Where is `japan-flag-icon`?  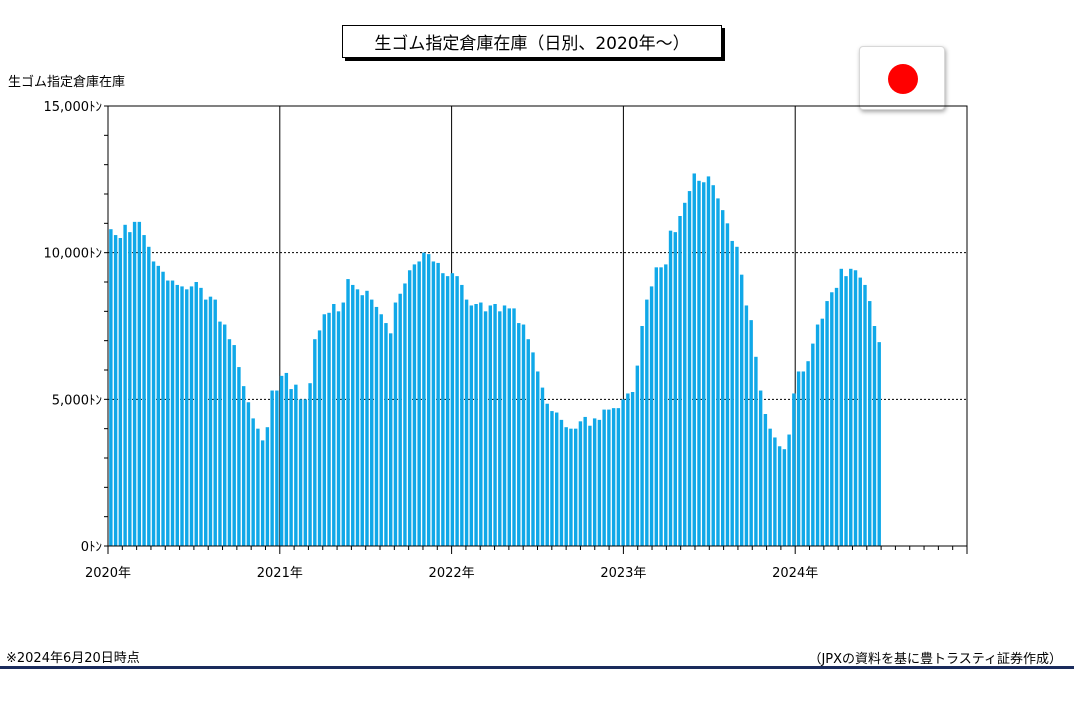
japan-flag-icon is located at coordinates (902, 78).